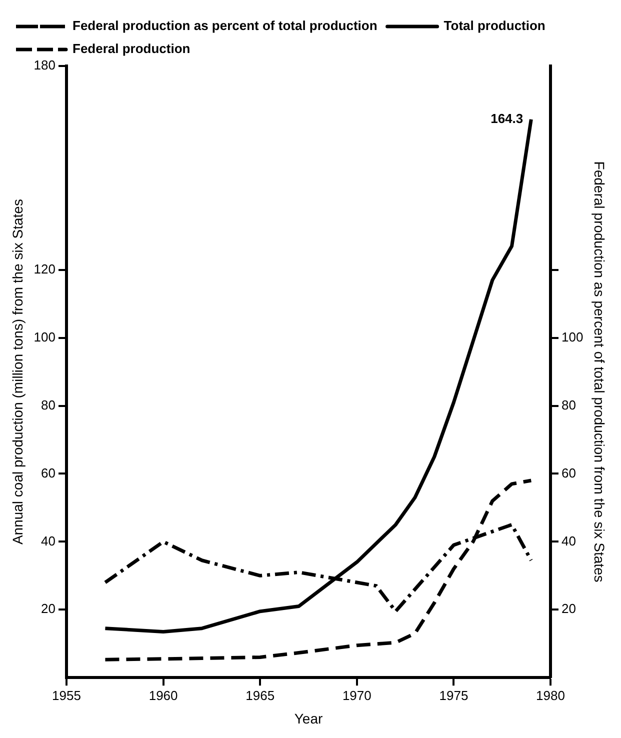 Image resolution: width=621 pixels, height=738 pixels. I want to click on y2-axis-title: Federal production as percent of total production from the six States, so click(600, 371).